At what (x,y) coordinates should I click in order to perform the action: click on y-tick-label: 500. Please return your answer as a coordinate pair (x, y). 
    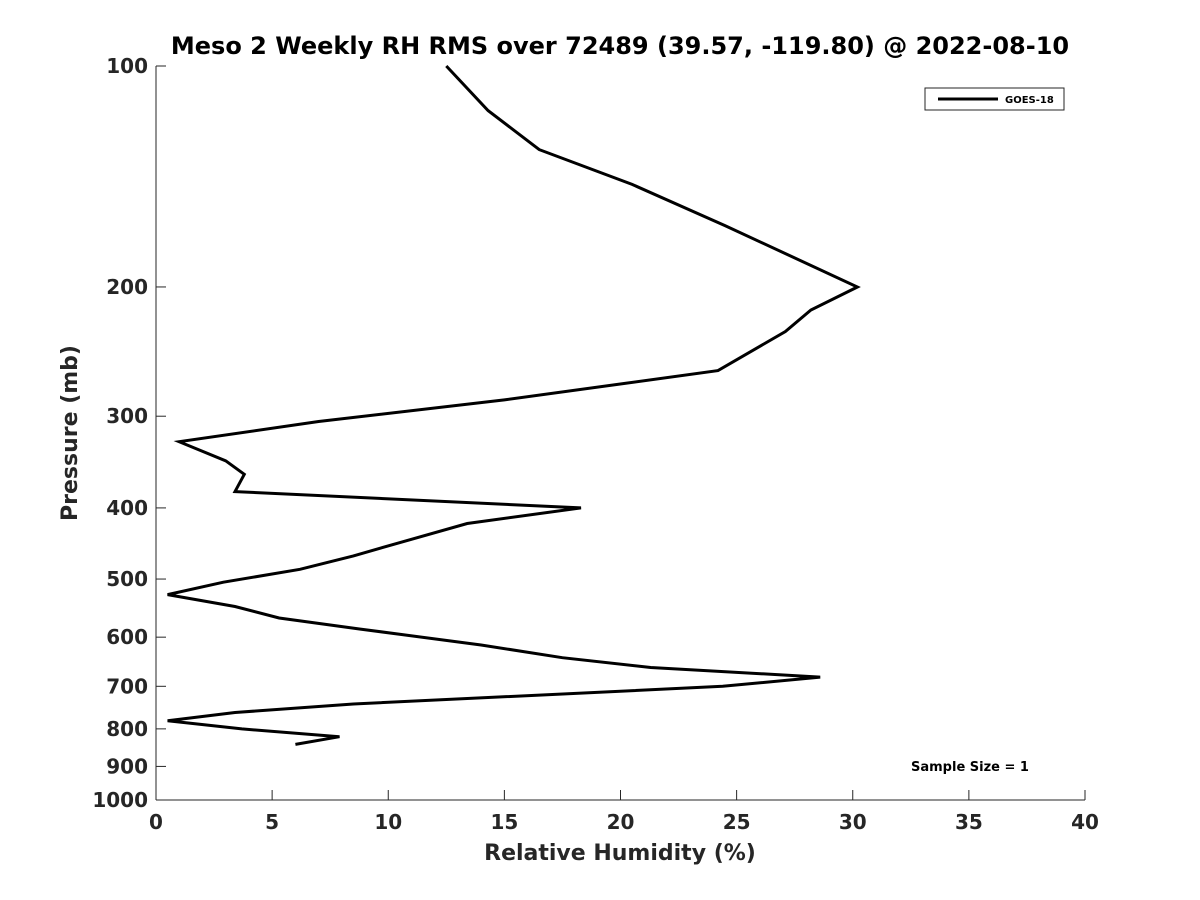
    Looking at the image, I should click on (127, 579).